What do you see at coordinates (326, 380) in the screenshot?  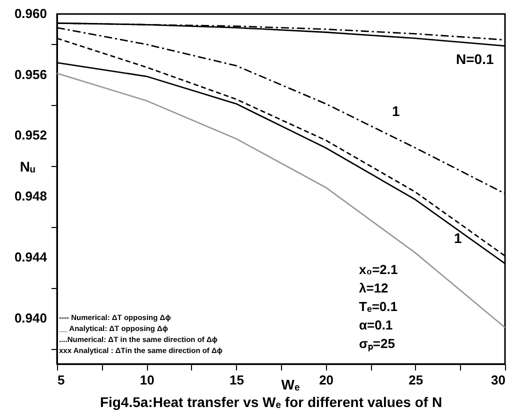 I see `x-tick-label: 20` at bounding box center [326, 380].